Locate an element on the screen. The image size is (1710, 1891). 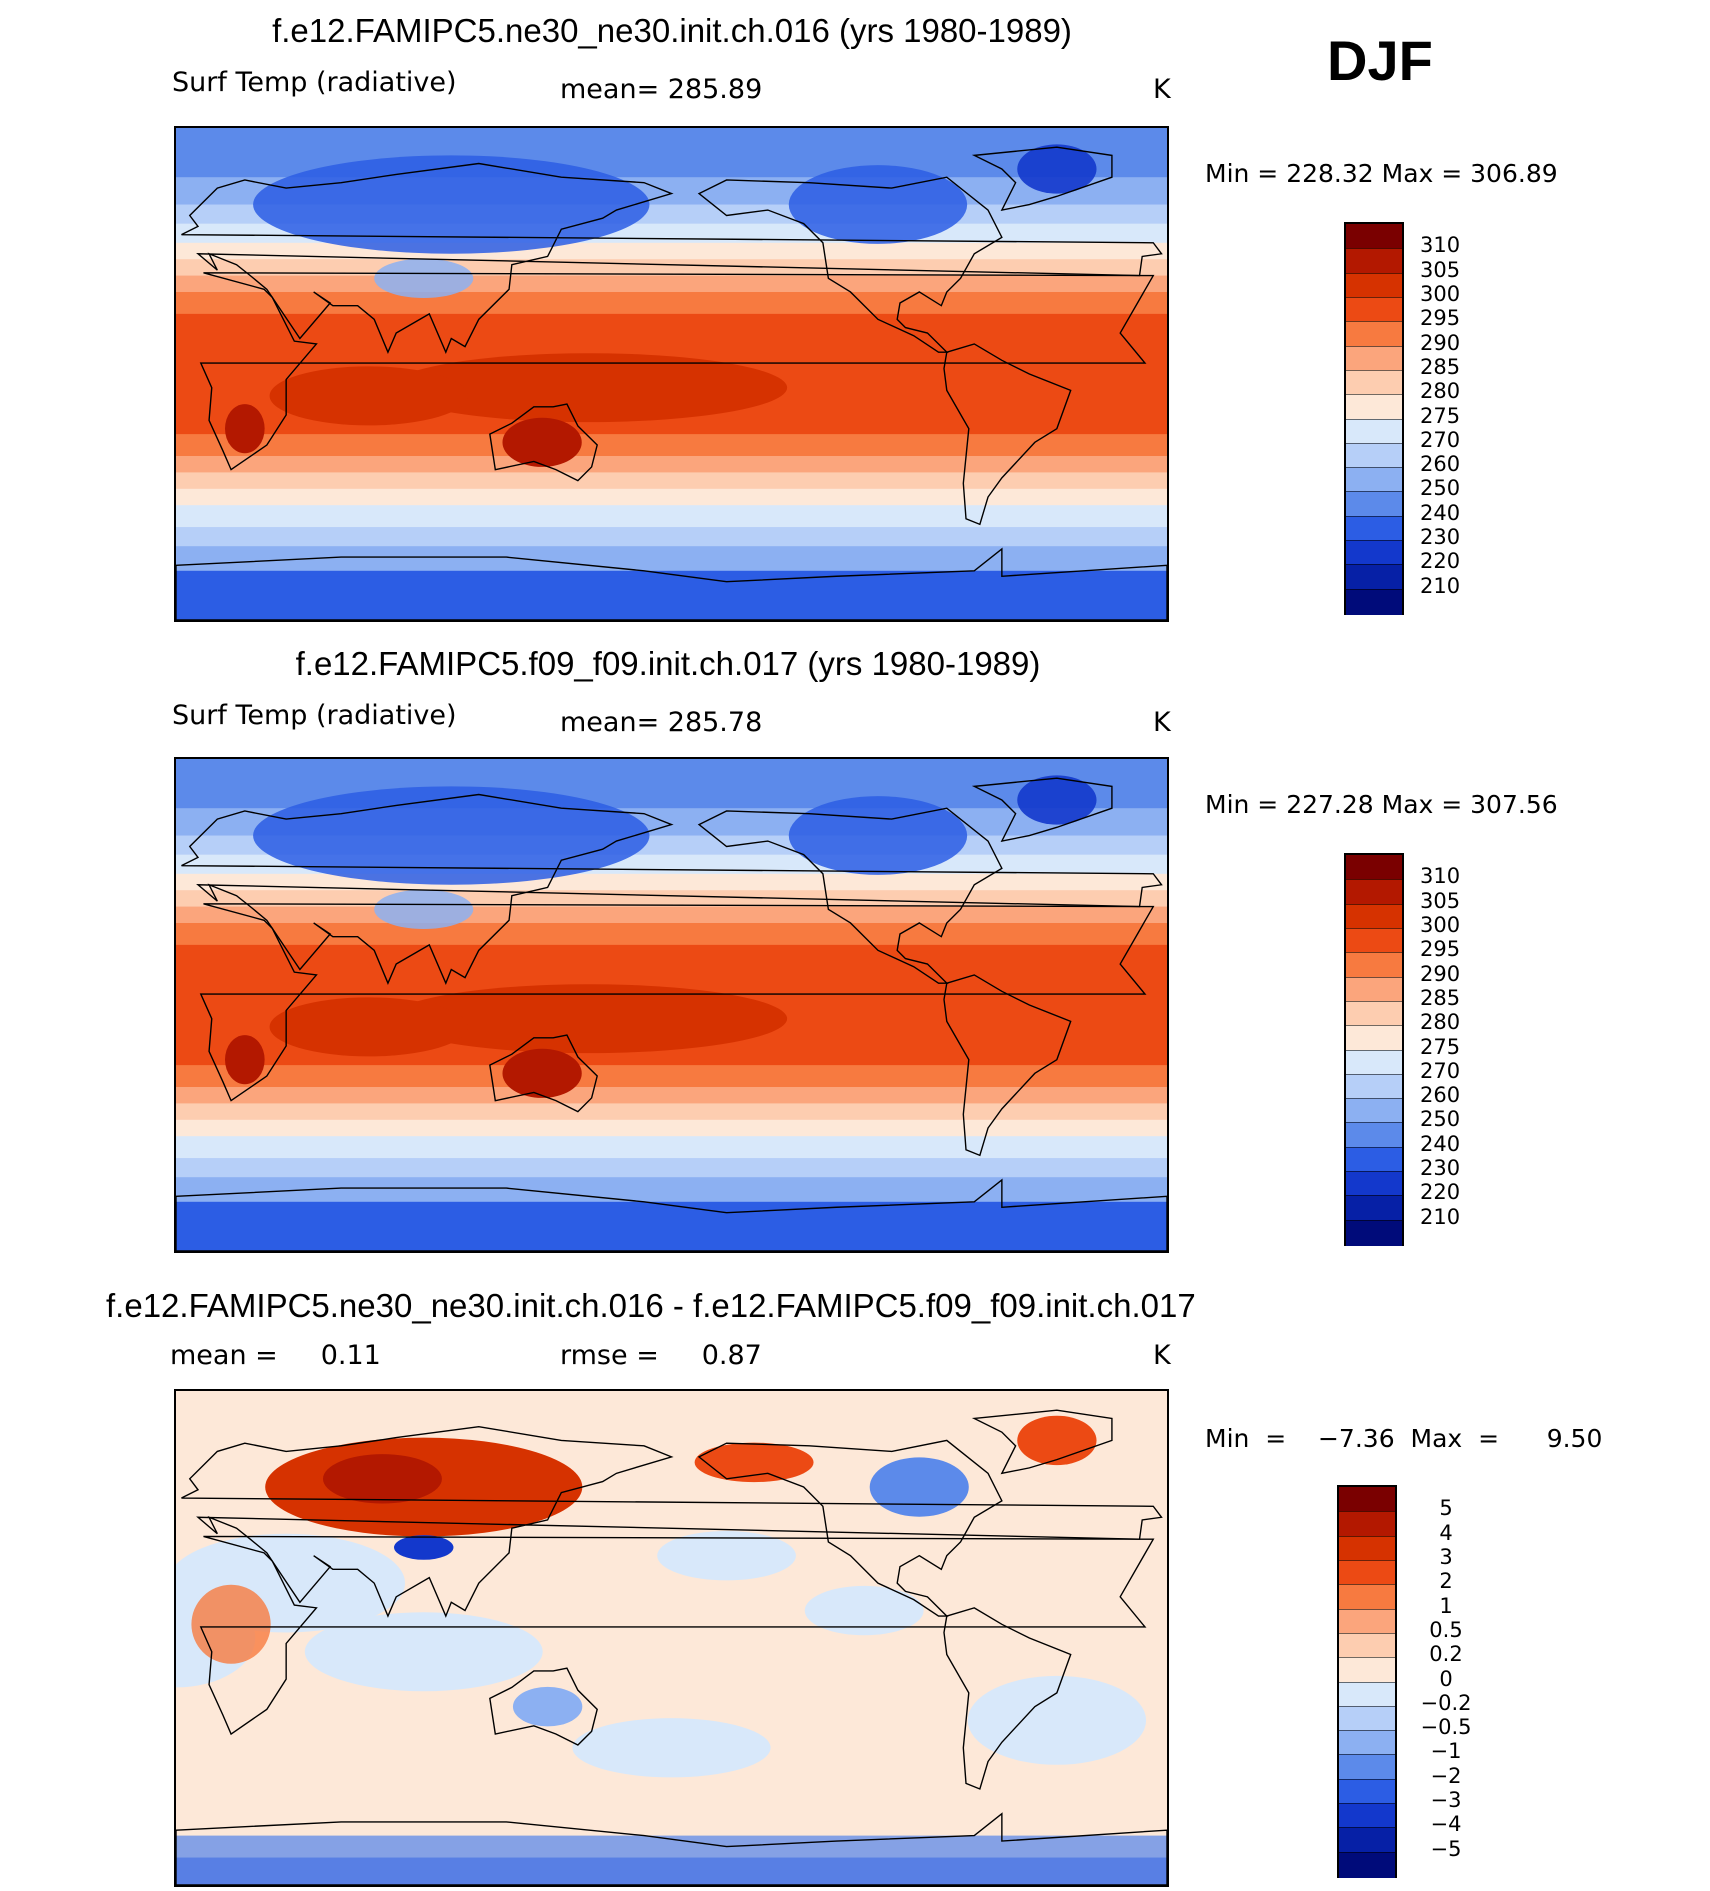
panel-1-units: K is located at coordinates (1162, 89).